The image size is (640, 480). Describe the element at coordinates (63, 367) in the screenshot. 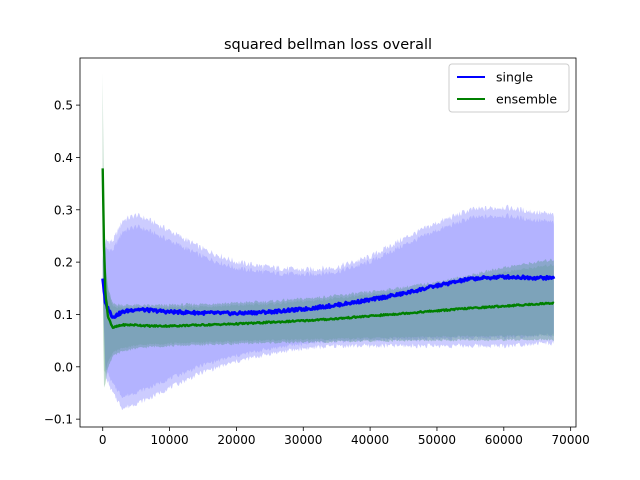

I see `y-tick-label: 0.0` at that location.